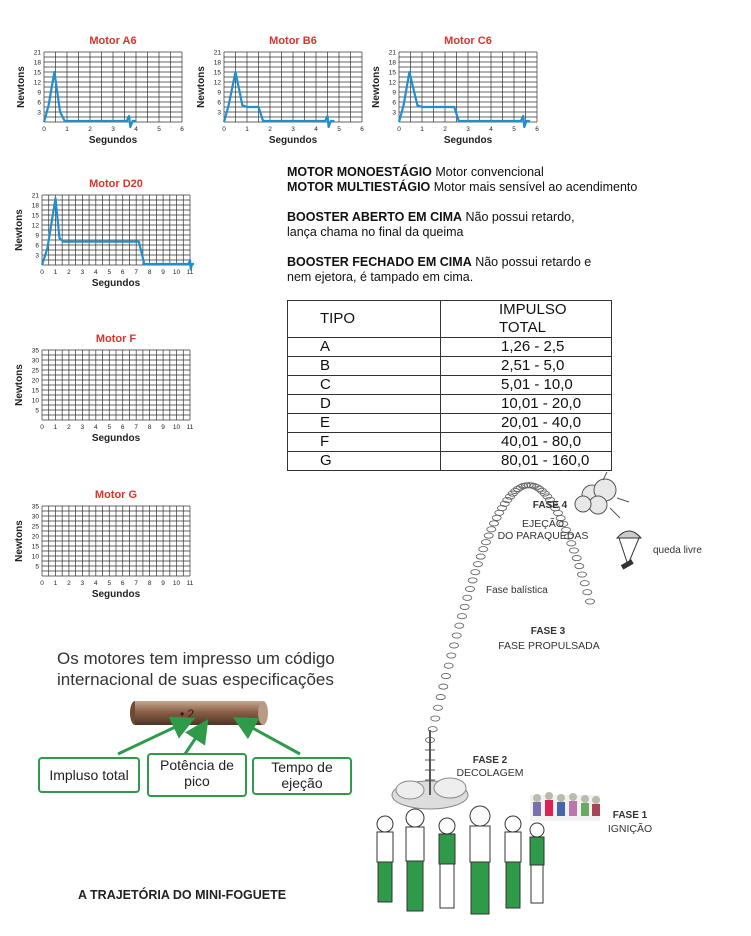 The image size is (751, 936). I want to click on svg-text: • 2, so click(187, 714).